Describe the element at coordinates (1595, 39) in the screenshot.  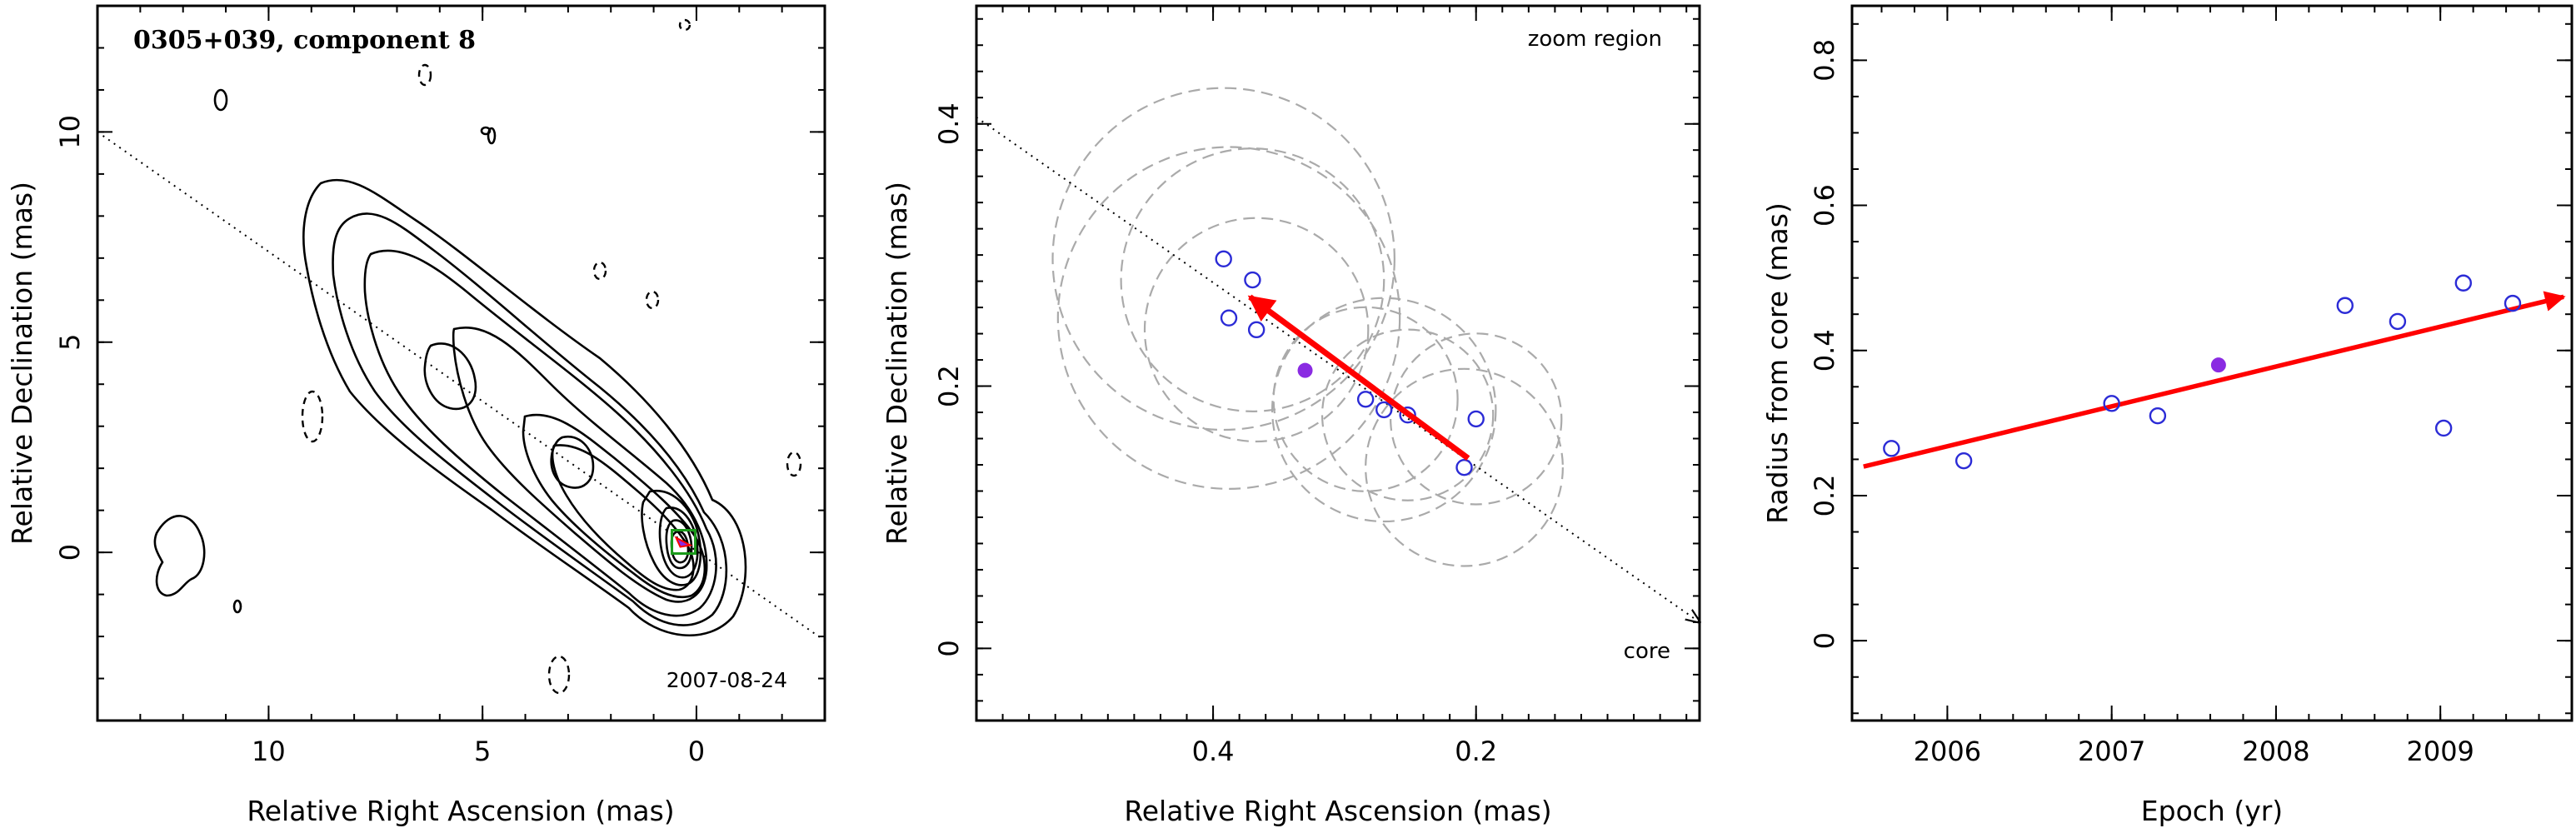
I see `zoom-region-label: zoom region` at that location.